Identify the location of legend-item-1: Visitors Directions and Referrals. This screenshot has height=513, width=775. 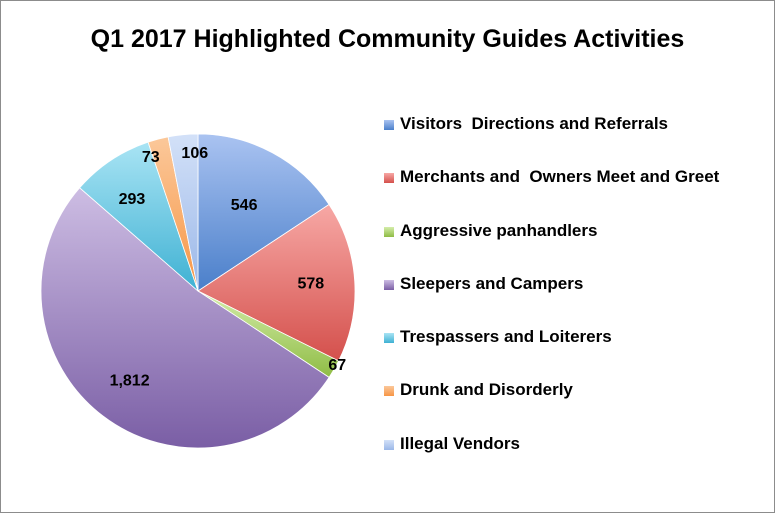
(579, 140).